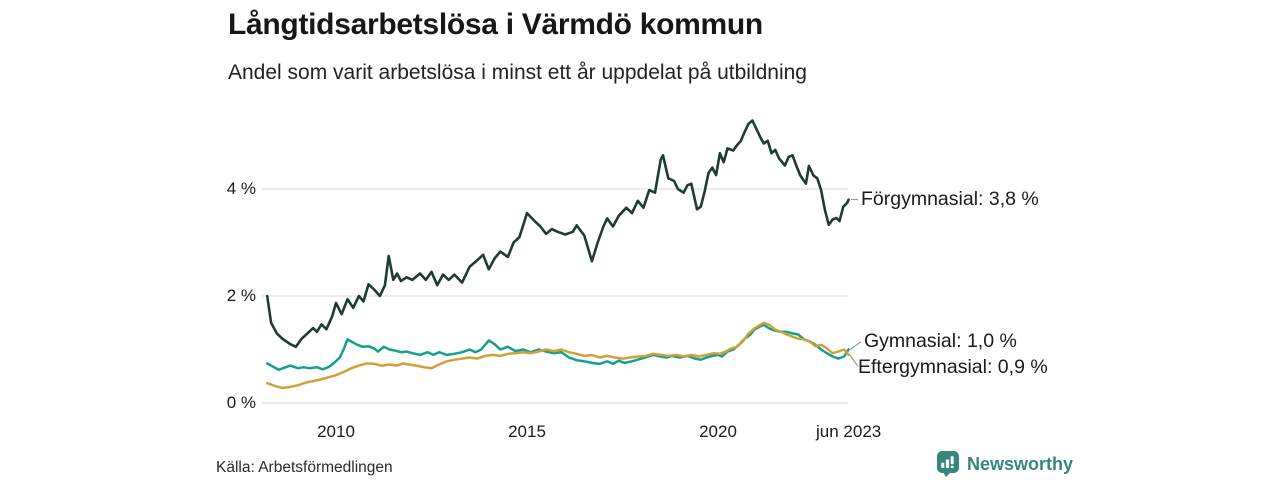  What do you see at coordinates (855, 346) in the screenshot?
I see `connector-gymnasial` at bounding box center [855, 346].